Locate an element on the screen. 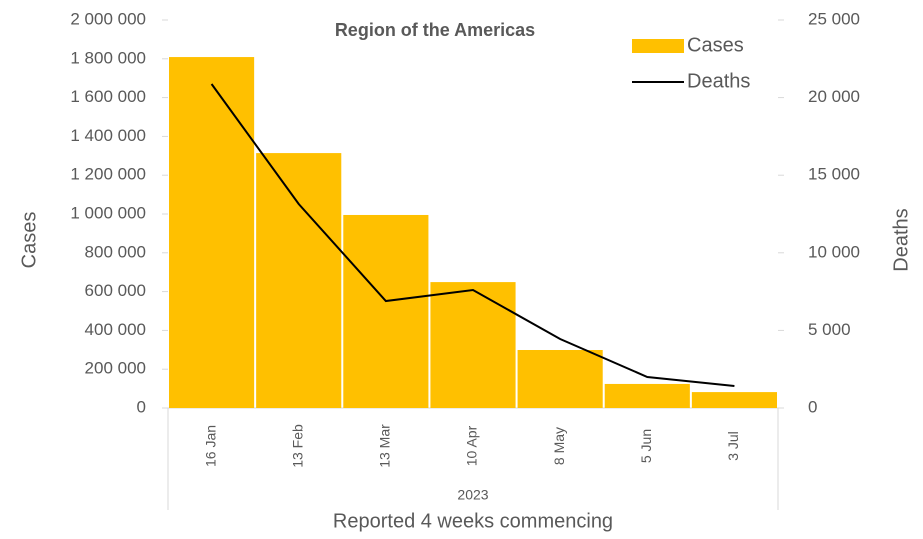  x-tick-label: 5 Jun is located at coordinates (646, 446).